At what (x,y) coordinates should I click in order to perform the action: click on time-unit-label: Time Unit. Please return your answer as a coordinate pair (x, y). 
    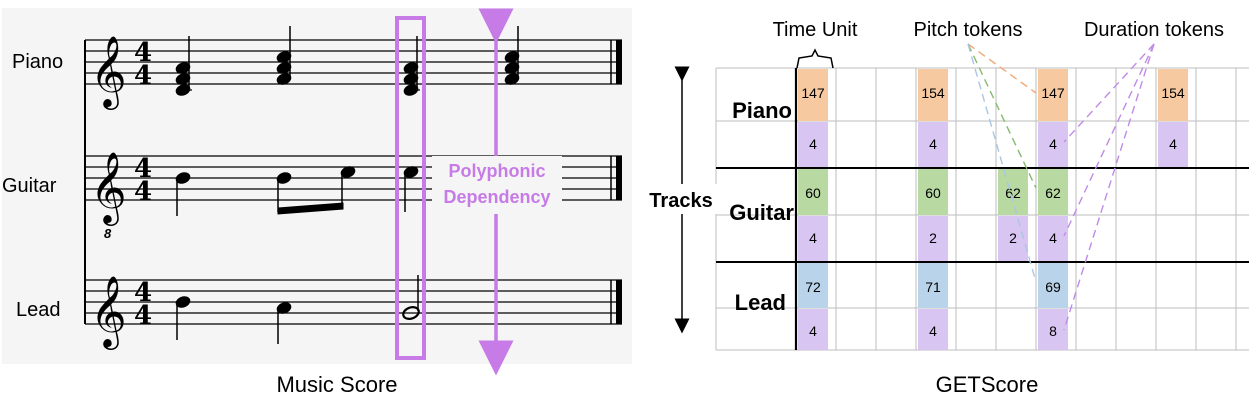
    Looking at the image, I should click on (815, 30).